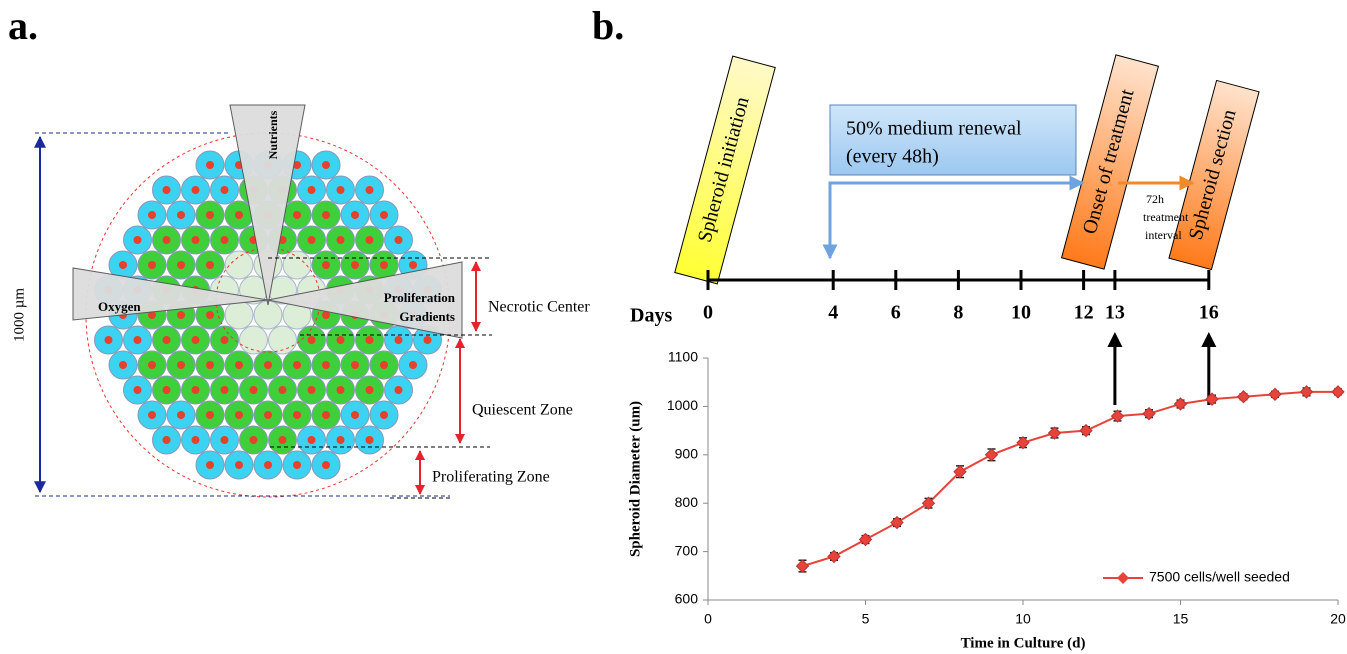 This screenshot has width=1347, height=654. What do you see at coordinates (1123, 578) in the screenshot?
I see `legend-swatch` at bounding box center [1123, 578].